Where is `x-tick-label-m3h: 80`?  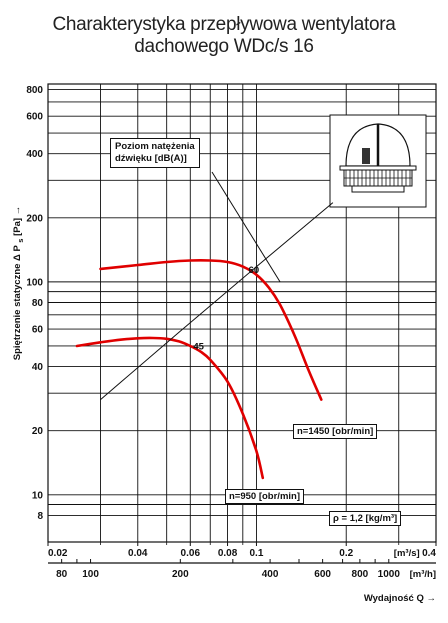 x-tick-label-m3h: 80 is located at coordinates (62, 574).